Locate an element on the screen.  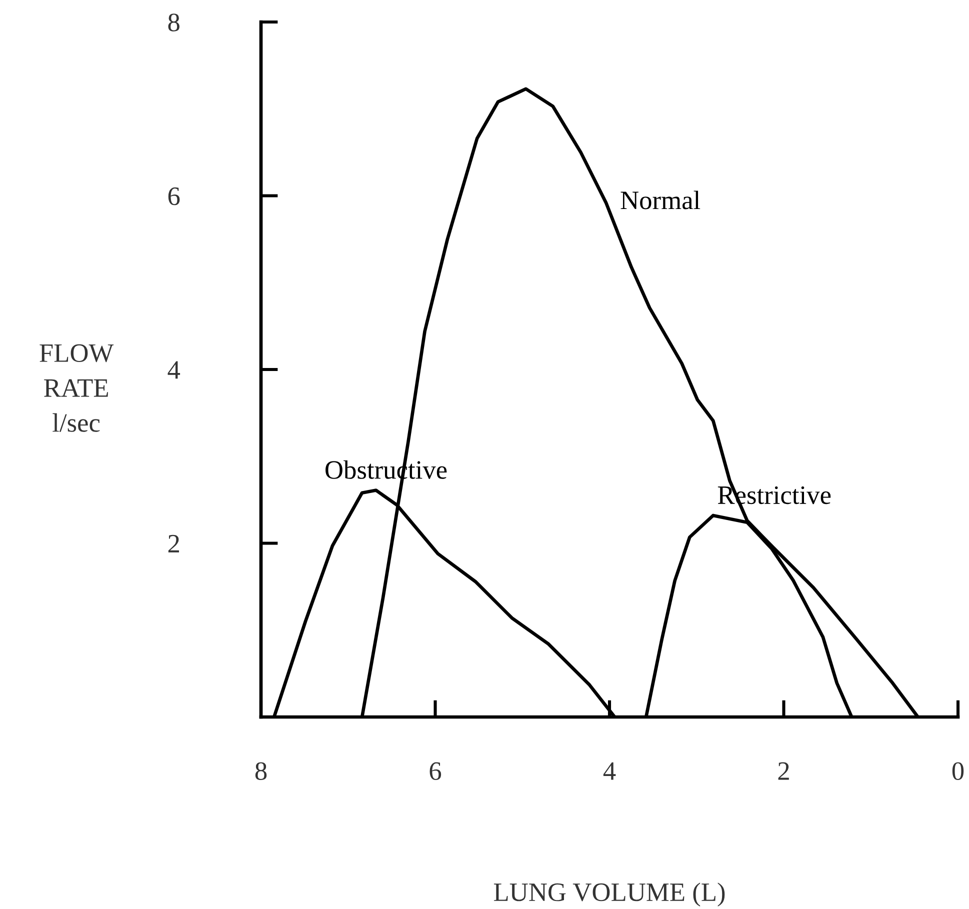
series-label: Normal is located at coordinates (660, 200).